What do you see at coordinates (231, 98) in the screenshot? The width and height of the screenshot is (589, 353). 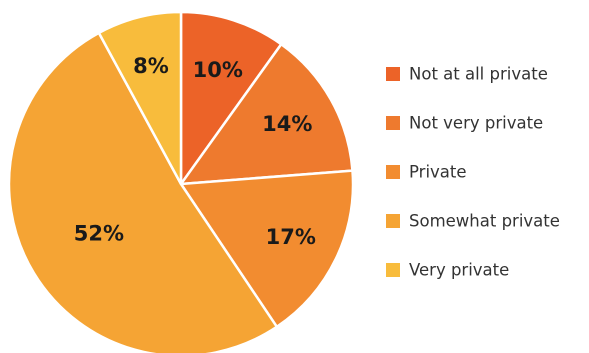 I see `pie-slice-not-at-all-private` at bounding box center [231, 98].